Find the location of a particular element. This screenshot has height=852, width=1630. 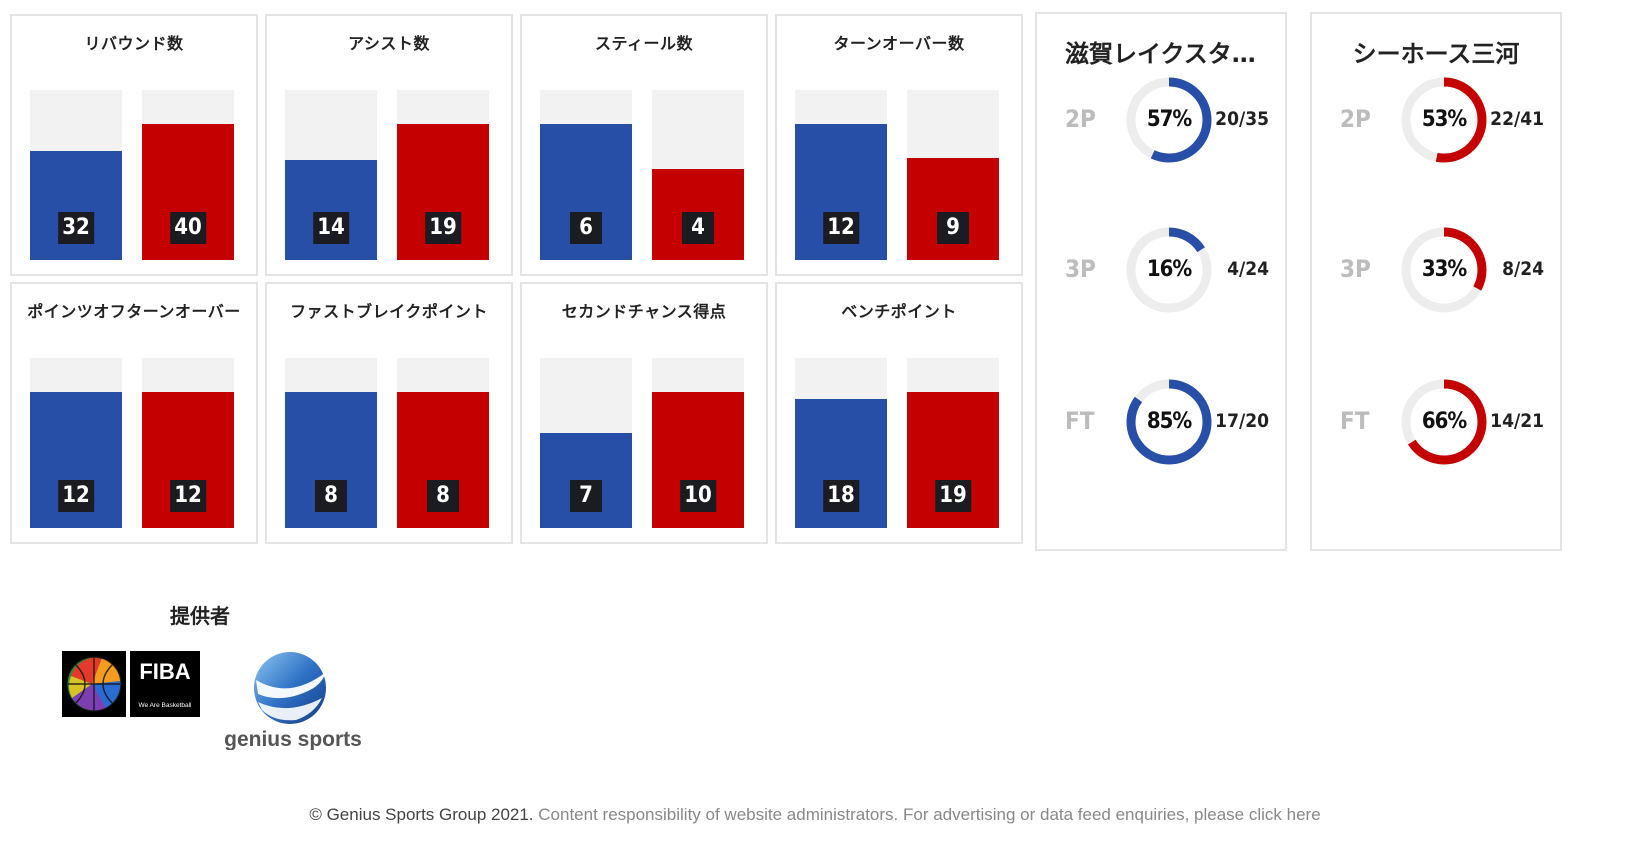

stat-card: ベンチポイント 18 19 is located at coordinates (899, 413).